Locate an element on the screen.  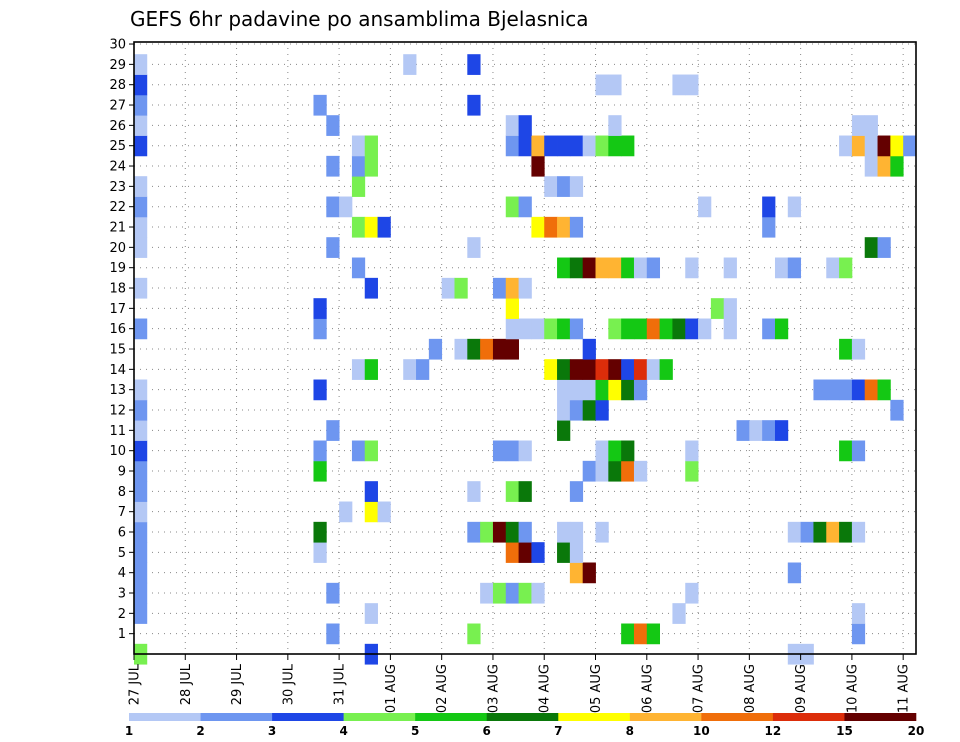
colorbar-label: 6 is located at coordinates (487, 731).